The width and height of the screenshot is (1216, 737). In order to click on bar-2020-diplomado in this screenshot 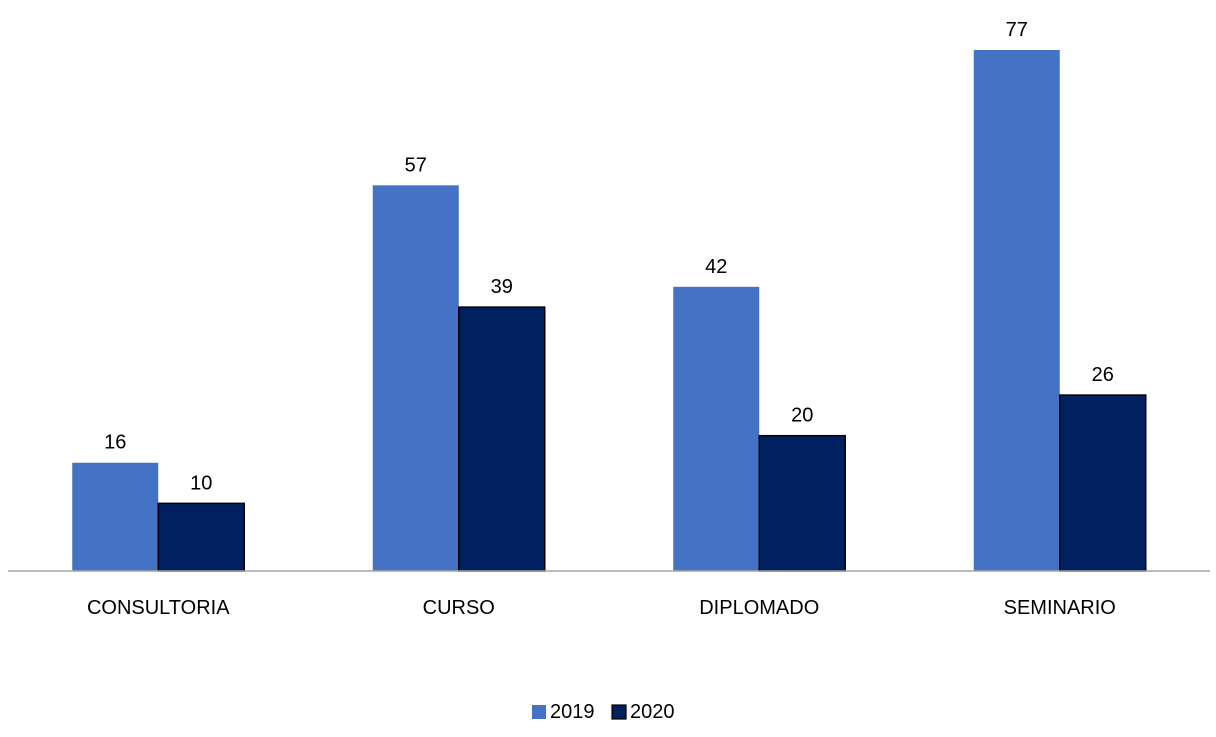, I will do `click(802, 503)`.